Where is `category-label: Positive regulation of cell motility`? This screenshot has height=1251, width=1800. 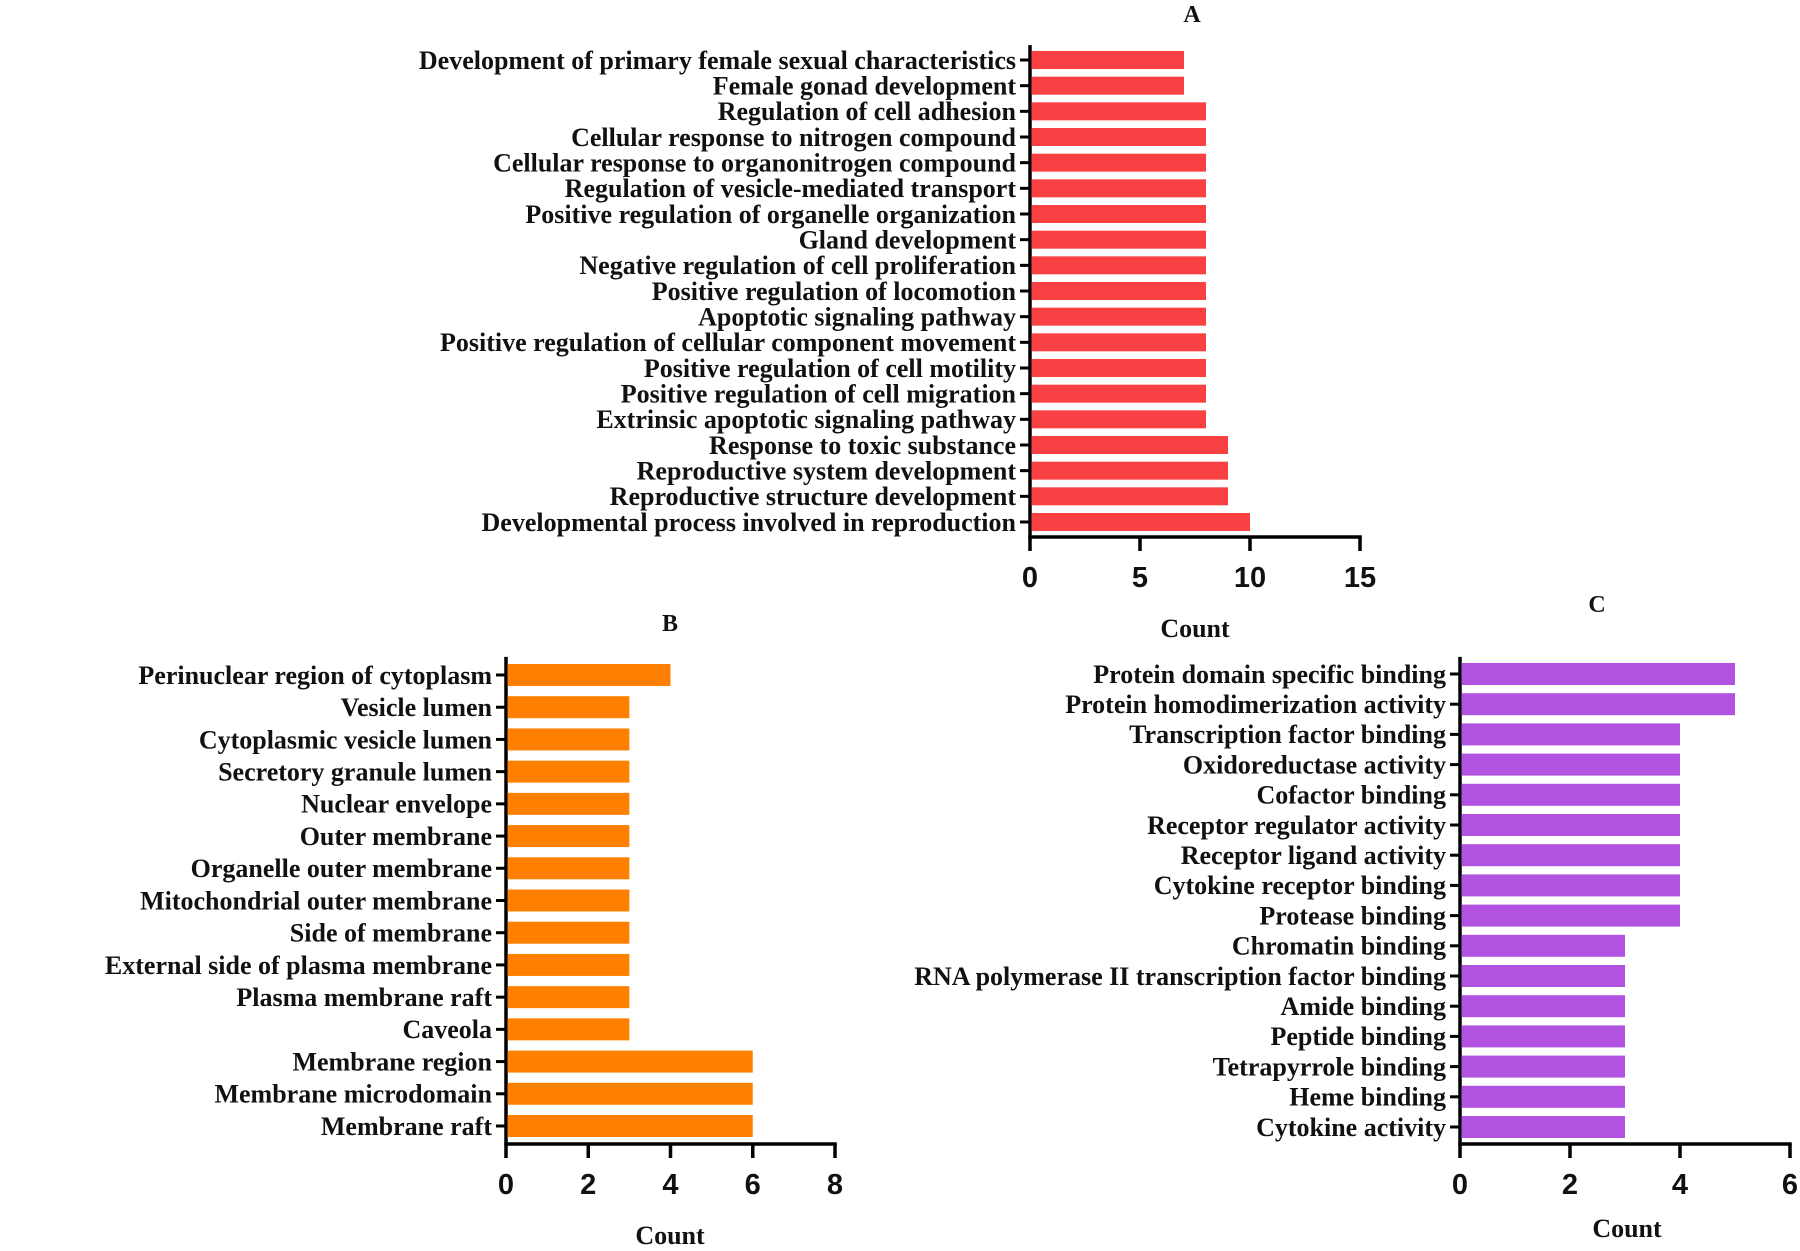
category-label: Positive regulation of cell motility is located at coordinates (830, 368).